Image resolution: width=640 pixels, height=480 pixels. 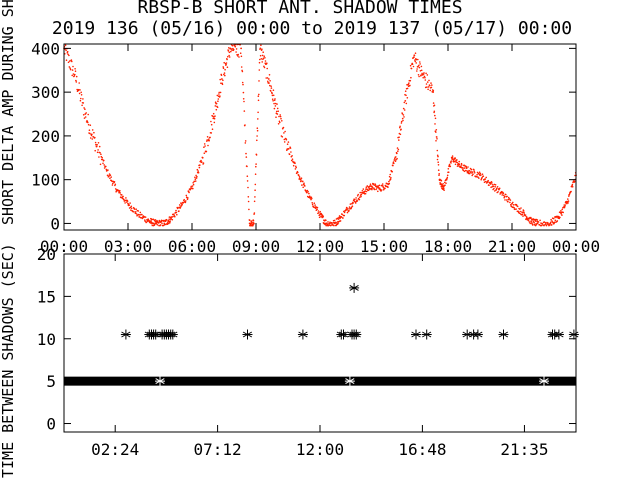 What do you see at coordinates (320, 449) in the screenshot?
I see `bottom-x-tick-label: 12:00` at bounding box center [320, 449].